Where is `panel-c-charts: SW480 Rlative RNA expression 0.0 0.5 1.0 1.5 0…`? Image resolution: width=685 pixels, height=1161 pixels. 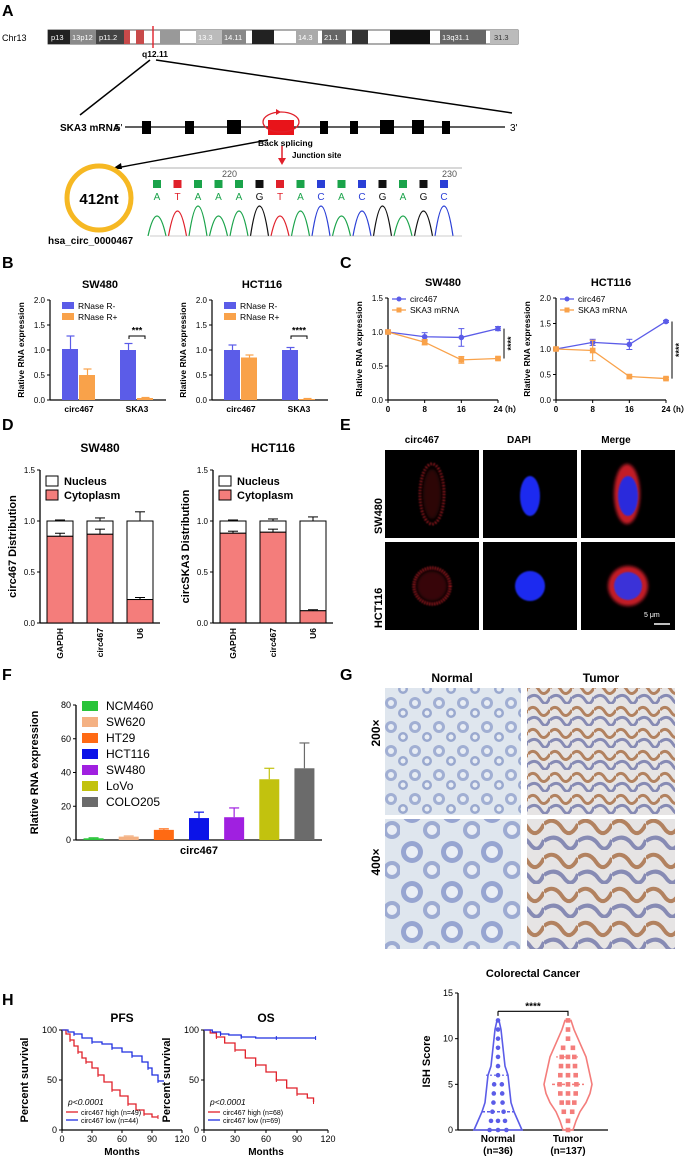
panel-c-charts: SW480 Rlative RNA expression 0.0 0.5 1.0 1.5 0… is located at coordinates (519, 345).